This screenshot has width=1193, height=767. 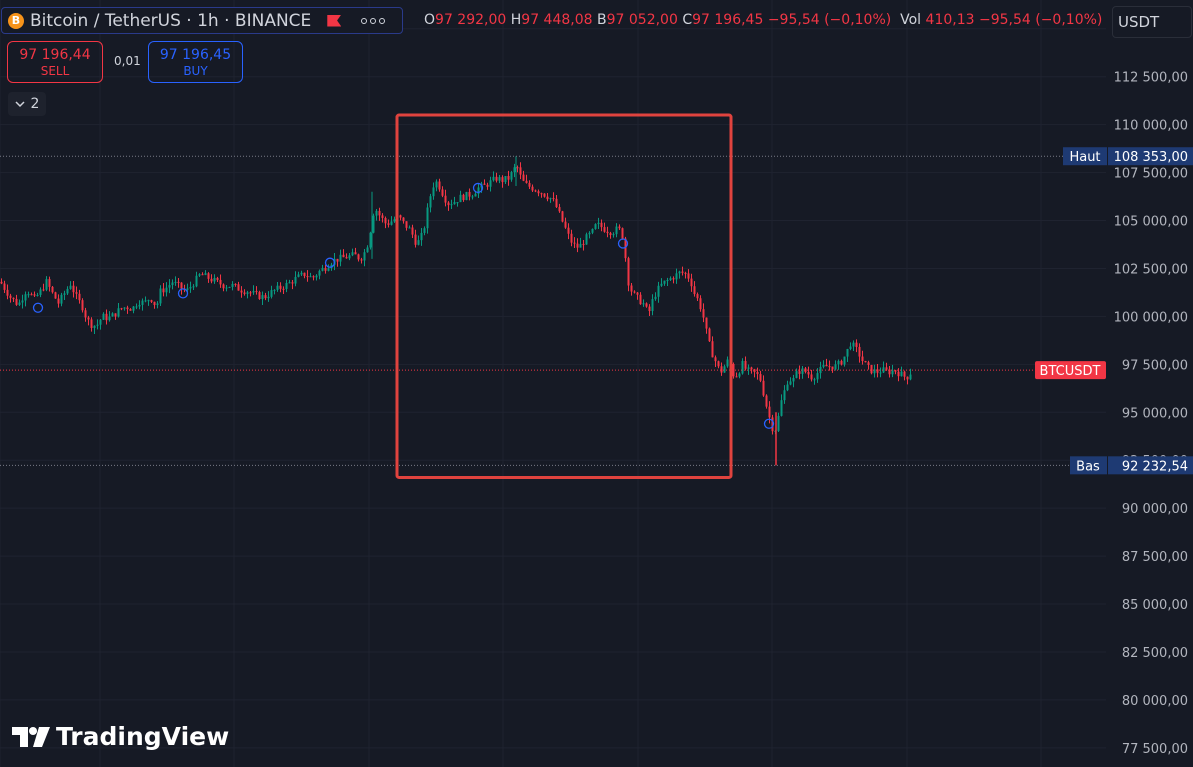 What do you see at coordinates (1155, 749) in the screenshot?
I see `price-tick-label: 77 500,00` at bounding box center [1155, 749].